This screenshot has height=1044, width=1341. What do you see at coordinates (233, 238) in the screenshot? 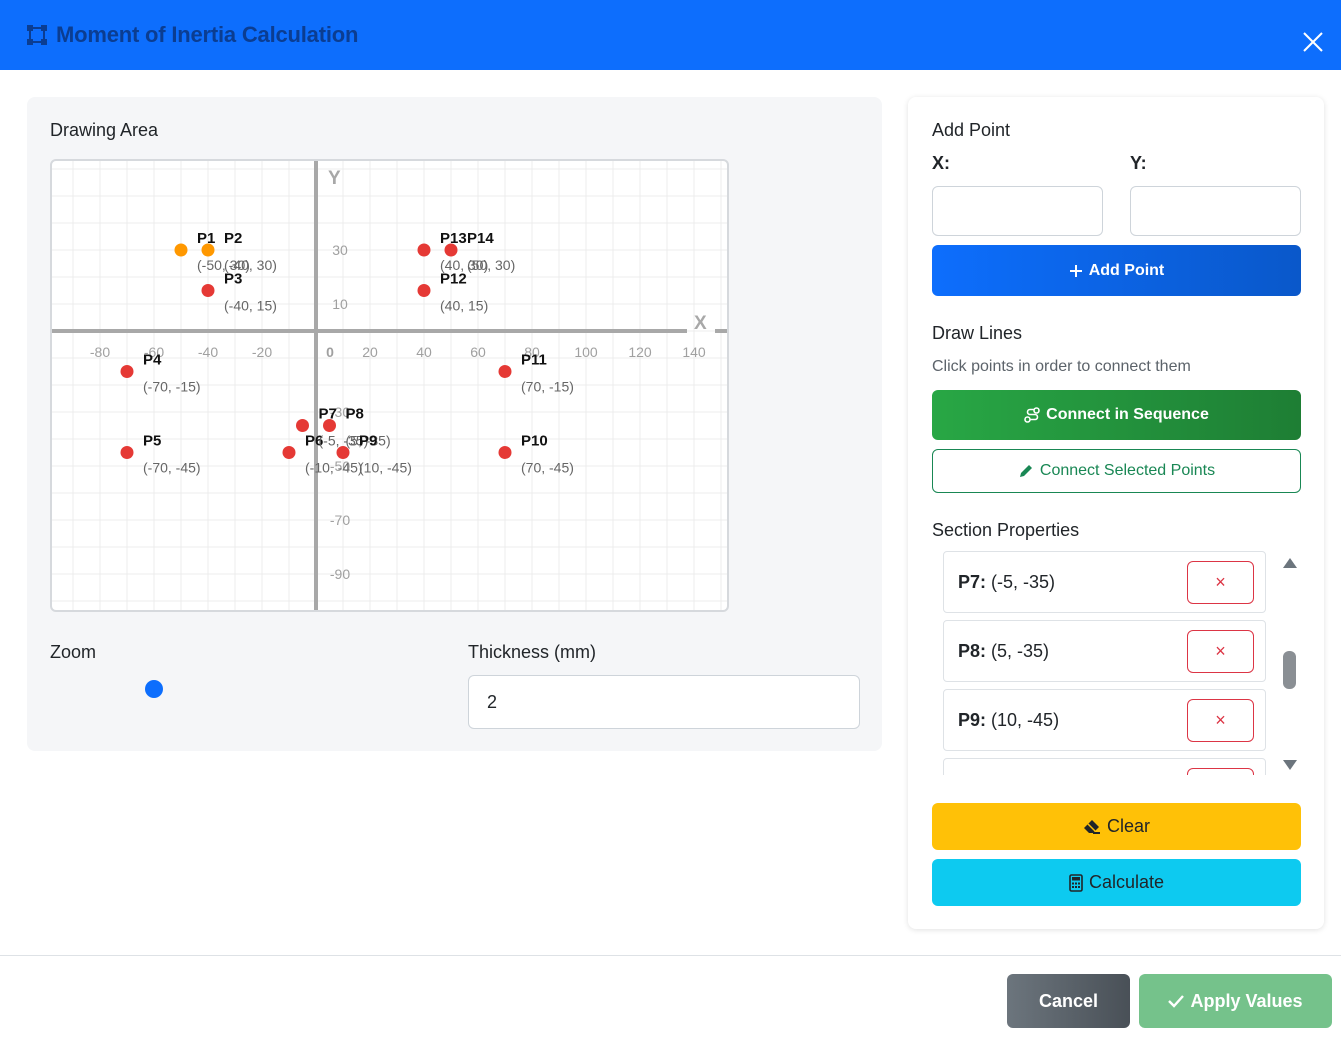
I see `point-name-label: P2` at bounding box center [233, 238].